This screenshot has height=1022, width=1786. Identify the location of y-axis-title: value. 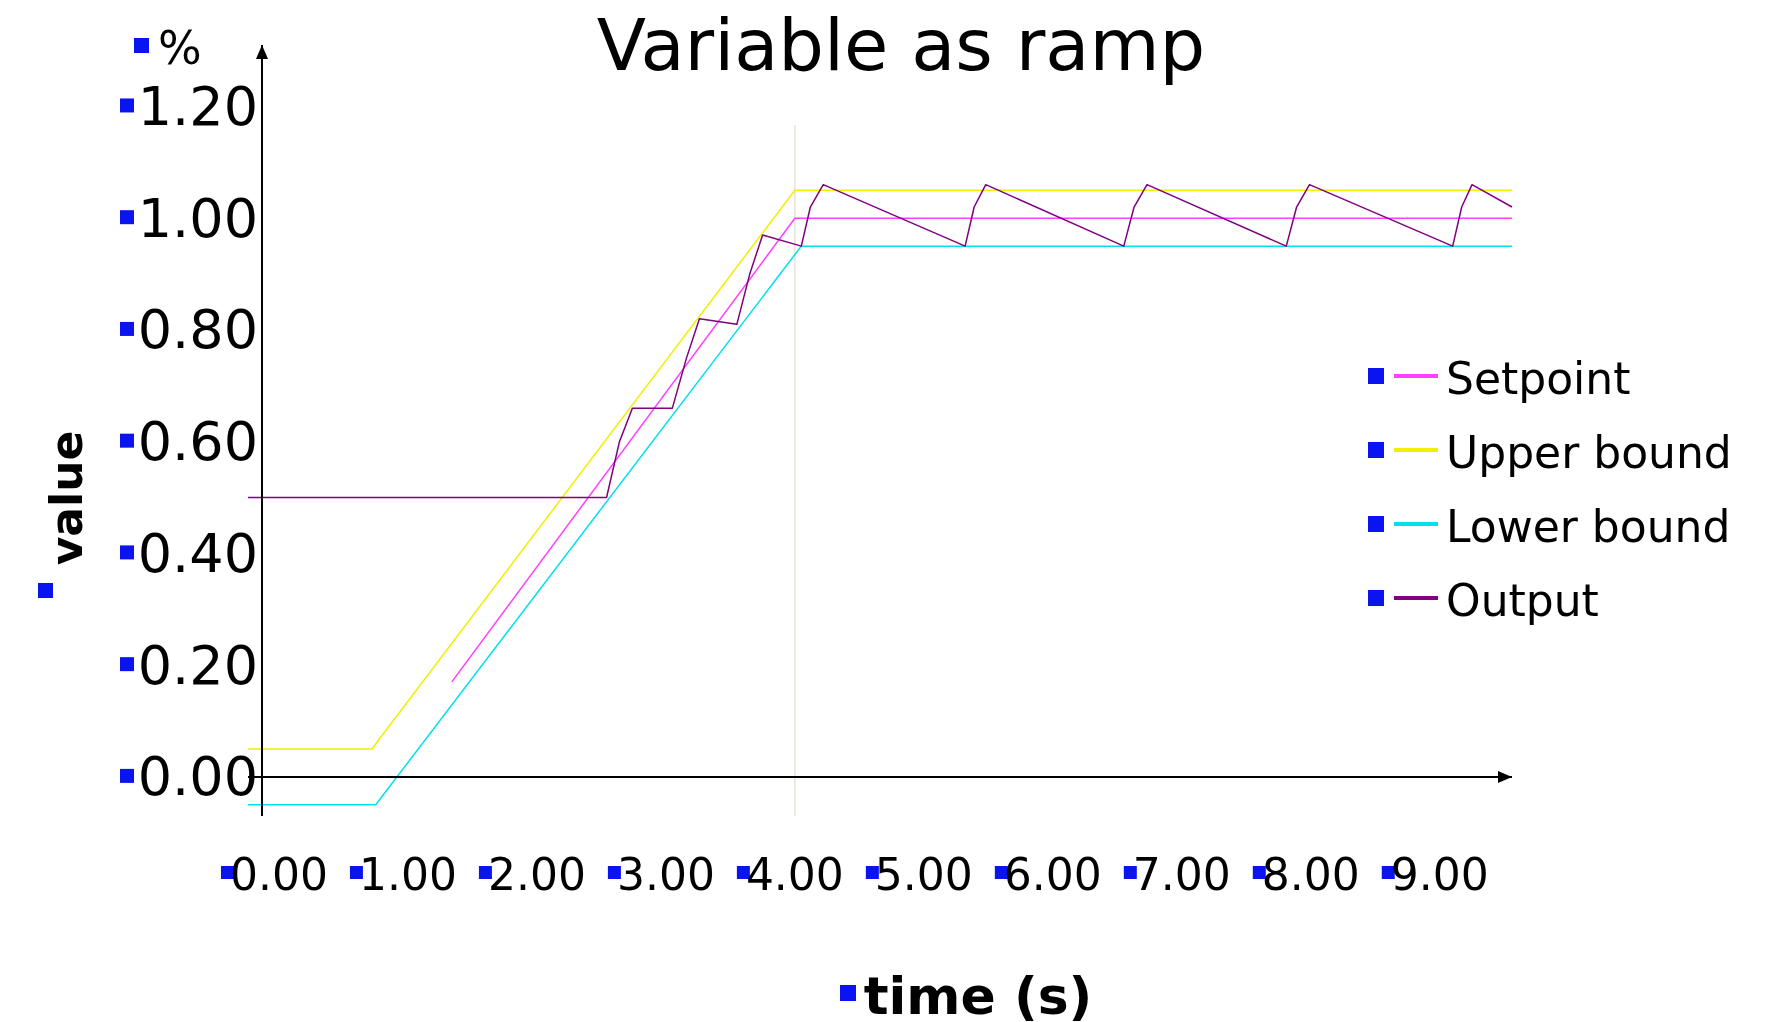
(66, 498).